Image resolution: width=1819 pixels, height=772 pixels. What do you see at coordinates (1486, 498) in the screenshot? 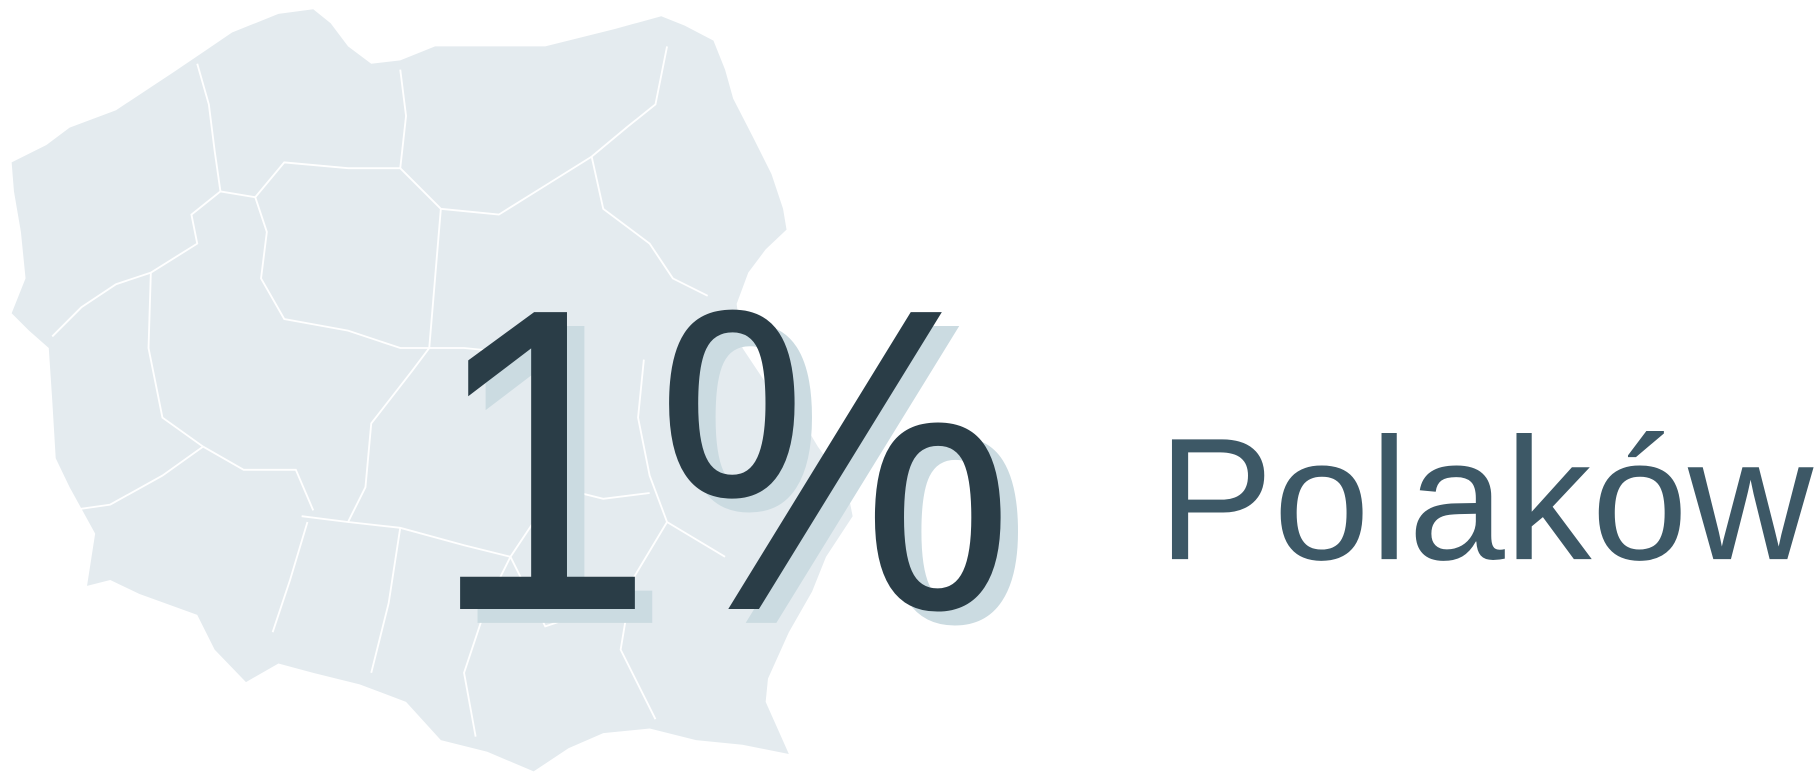
I see `stat-label: Polaków` at bounding box center [1486, 498].